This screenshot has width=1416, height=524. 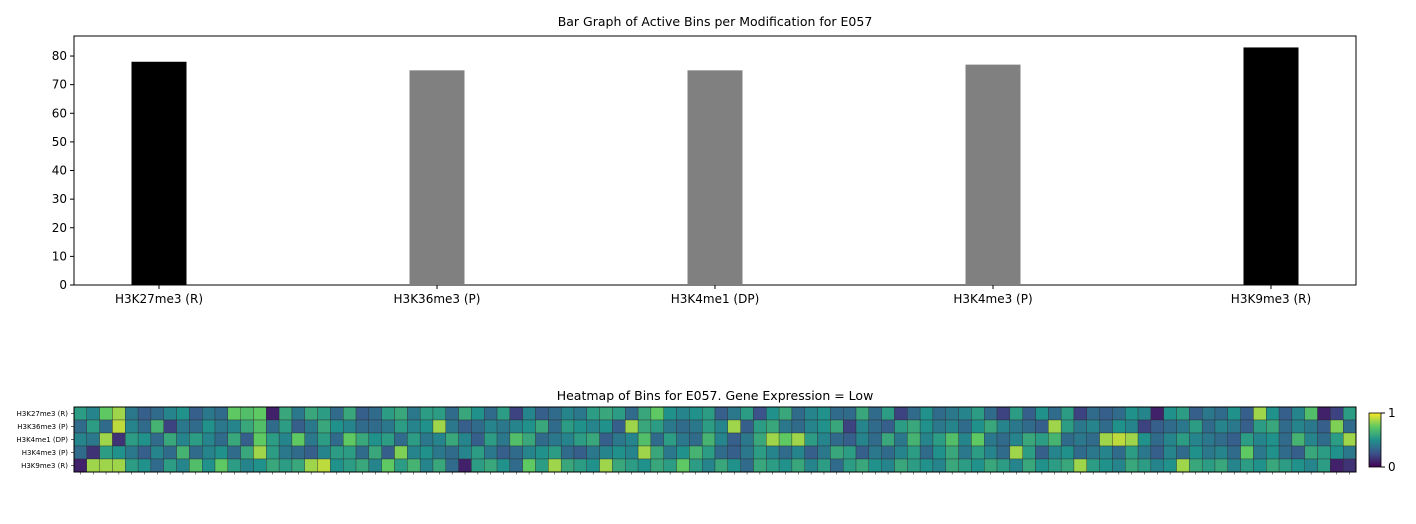 I want to click on heatmap-cells, so click(x=715, y=439).